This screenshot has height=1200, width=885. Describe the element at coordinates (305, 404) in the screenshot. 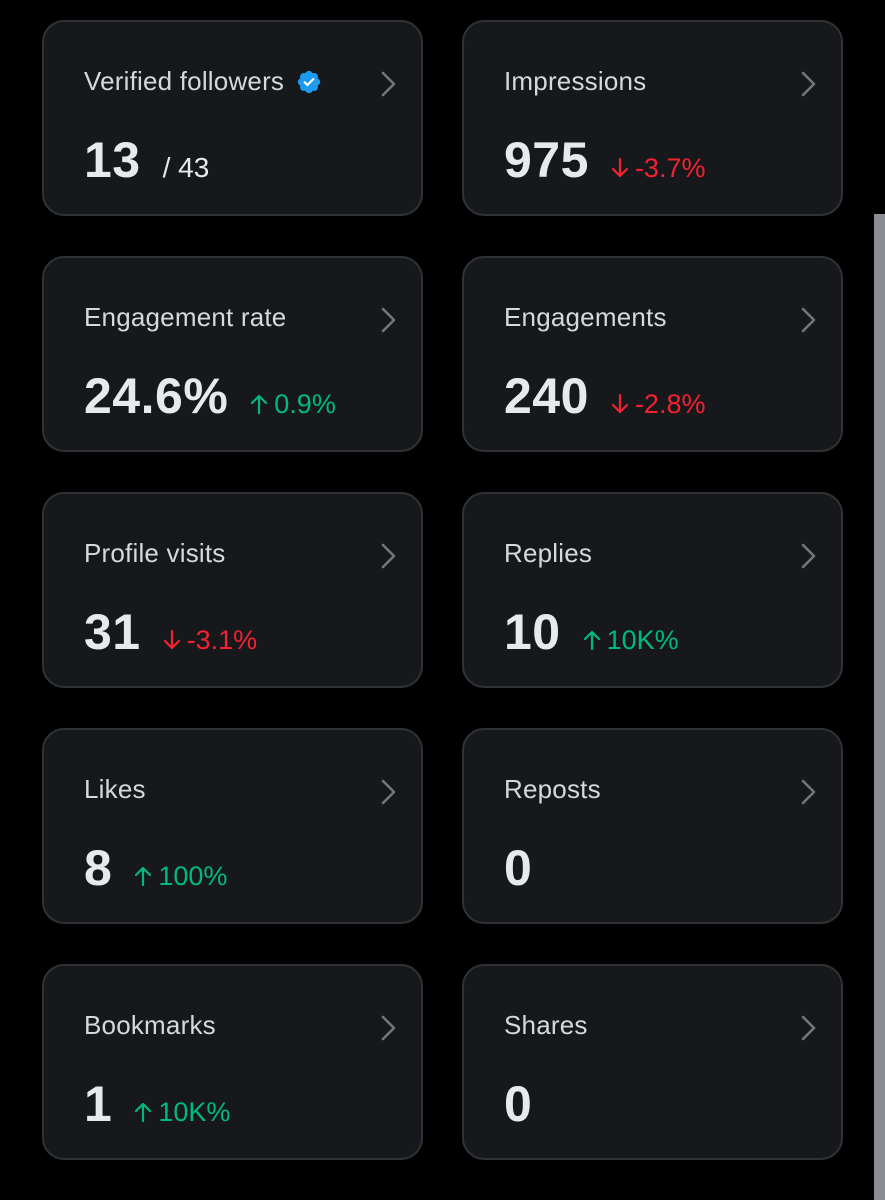

I see `metric-change-value: 0.9%` at that location.